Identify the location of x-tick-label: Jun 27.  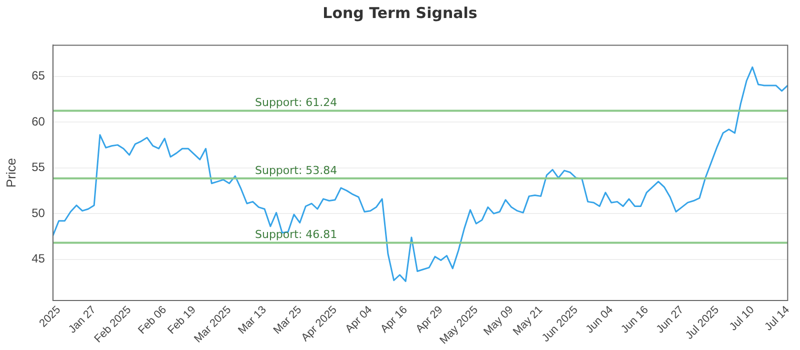
(670, 320).